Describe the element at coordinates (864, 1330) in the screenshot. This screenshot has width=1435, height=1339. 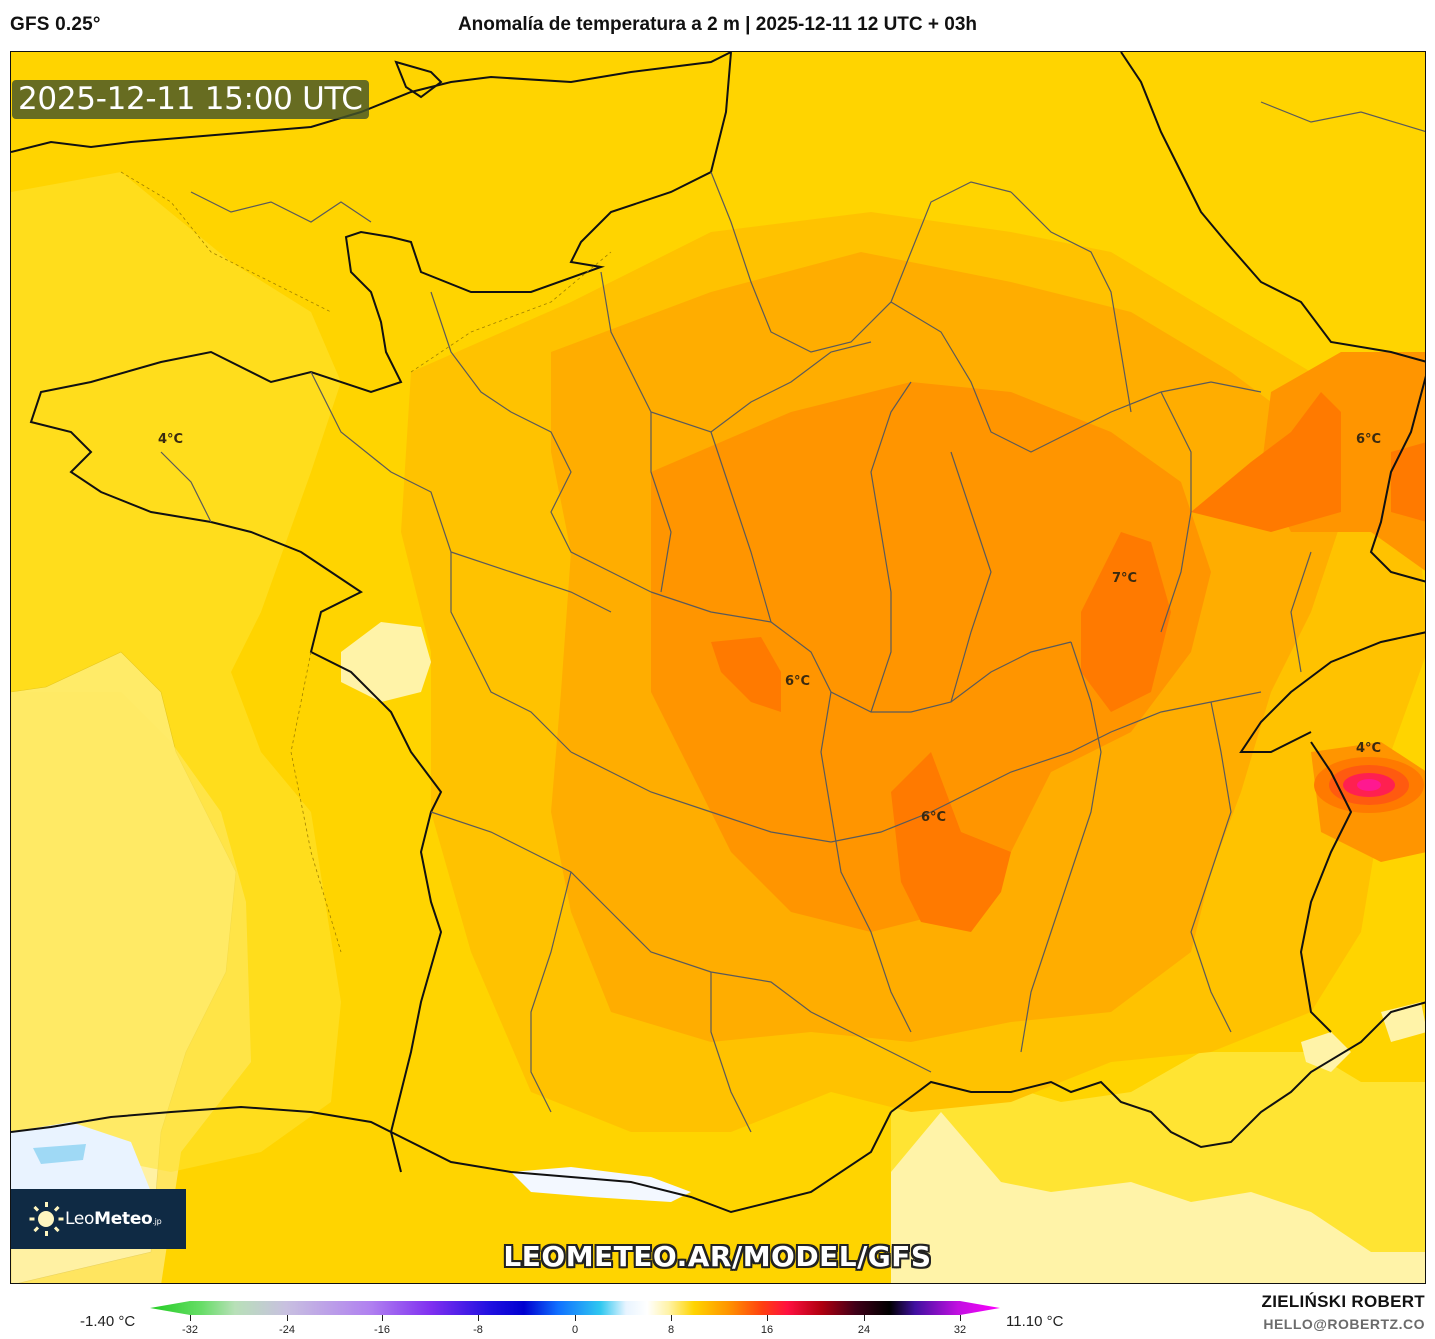
I see `colorbar-tick-label: 24` at that location.